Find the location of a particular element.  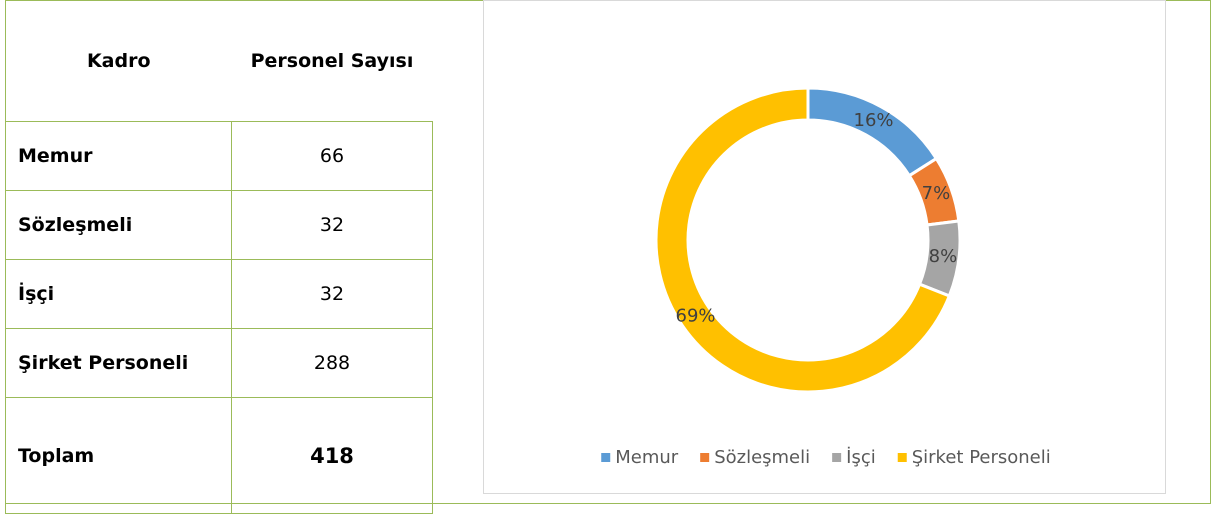

header-cell: Personel Sayısı is located at coordinates (332, 61).